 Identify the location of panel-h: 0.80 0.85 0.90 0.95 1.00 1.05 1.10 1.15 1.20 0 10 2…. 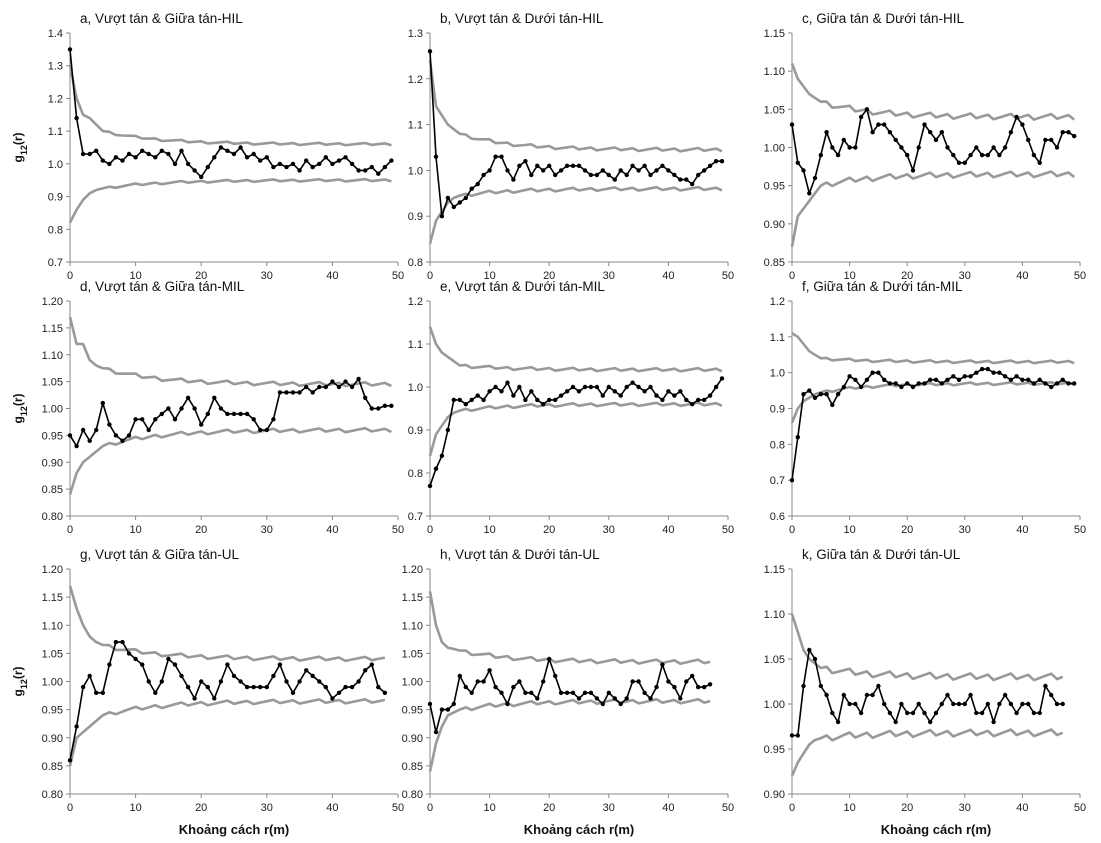
(568, 692).